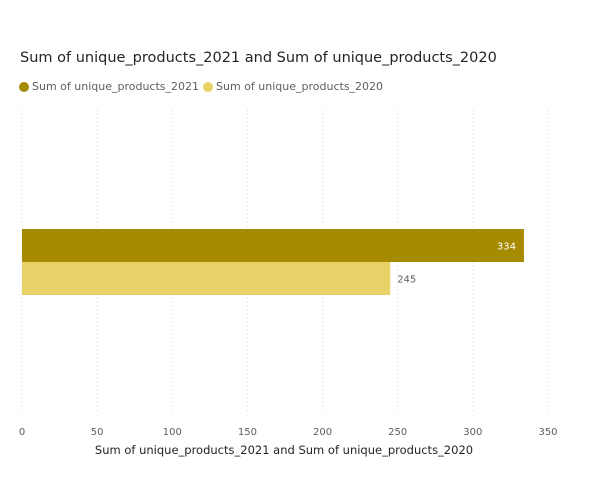 This screenshot has width=590, height=492. I want to click on x-tick-label-50: 50, so click(97, 432).